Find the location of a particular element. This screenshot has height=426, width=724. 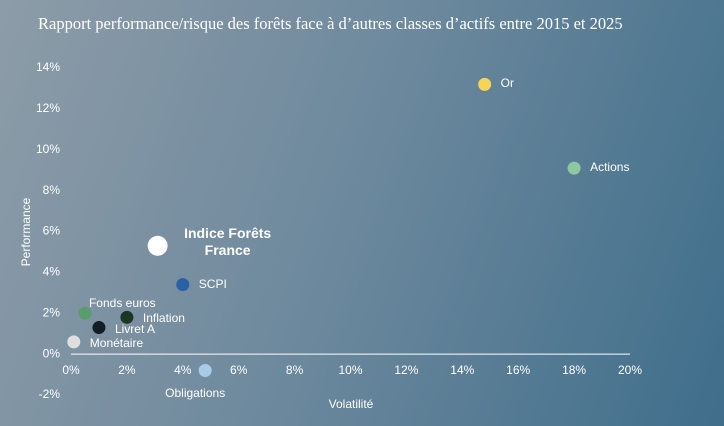

point-label: Inflation is located at coordinates (163, 318).